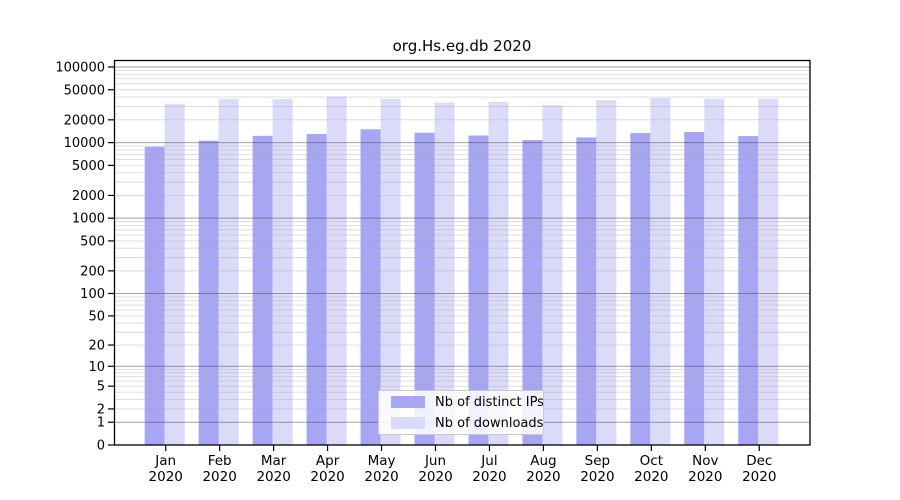 The width and height of the screenshot is (900, 500). I want to click on y-tick-label: 2000, so click(88, 196).